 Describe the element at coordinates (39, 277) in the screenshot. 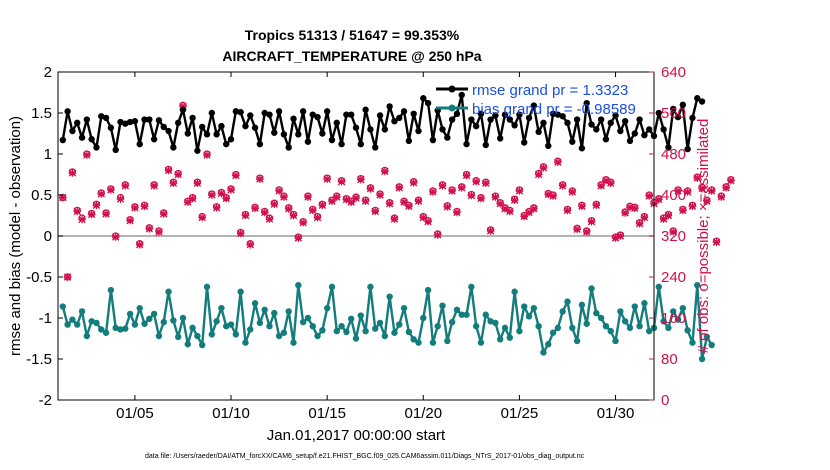

I see `left-tick-label: -0.5` at that location.